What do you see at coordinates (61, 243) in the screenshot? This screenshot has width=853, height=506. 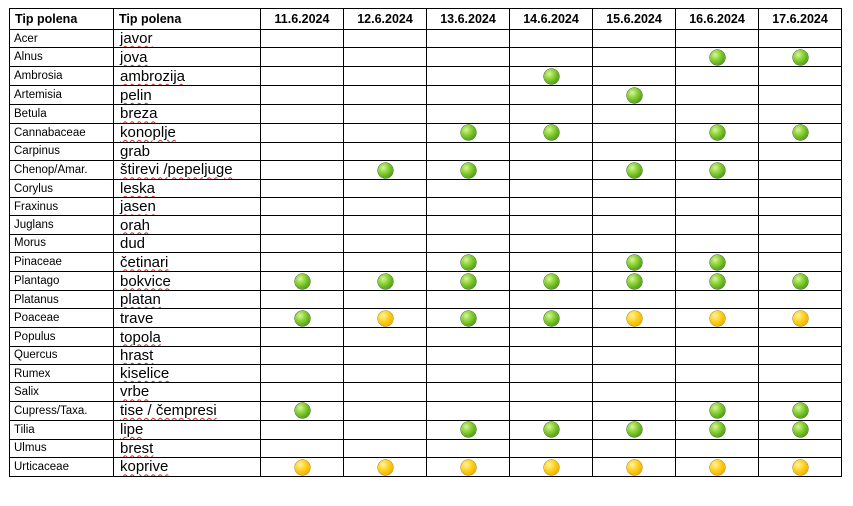 I see `latin-name-cell: Morus` at bounding box center [61, 243].